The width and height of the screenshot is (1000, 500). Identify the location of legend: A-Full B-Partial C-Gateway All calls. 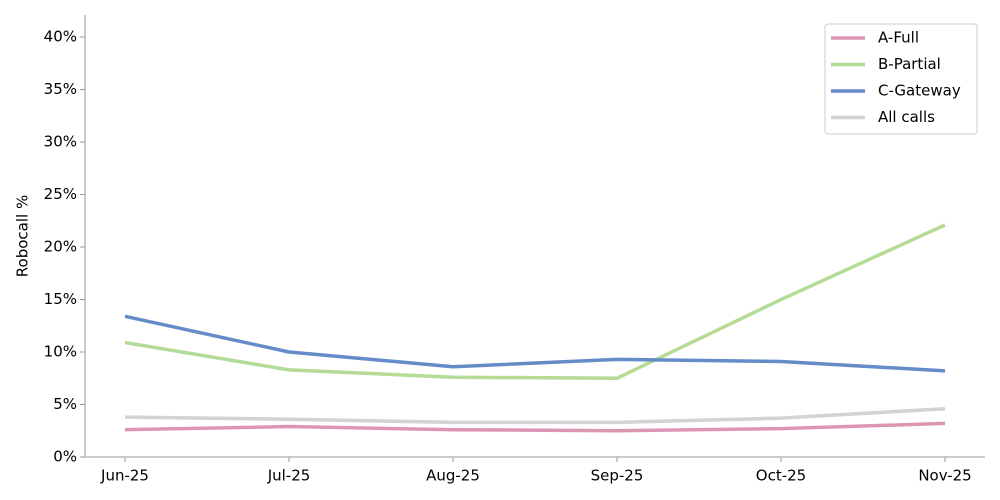
(901, 79).